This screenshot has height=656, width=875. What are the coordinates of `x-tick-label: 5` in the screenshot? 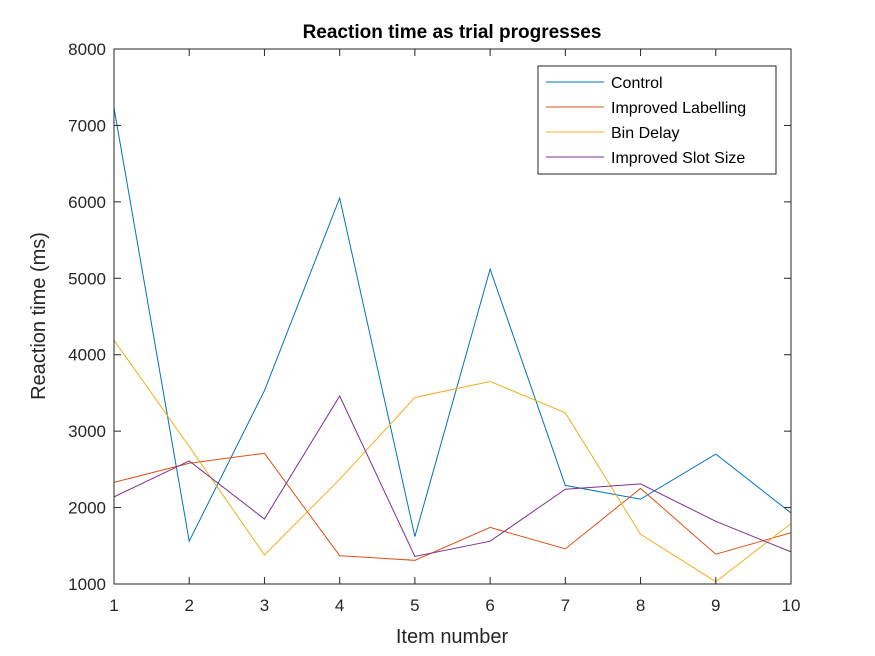 It's located at (414, 605).